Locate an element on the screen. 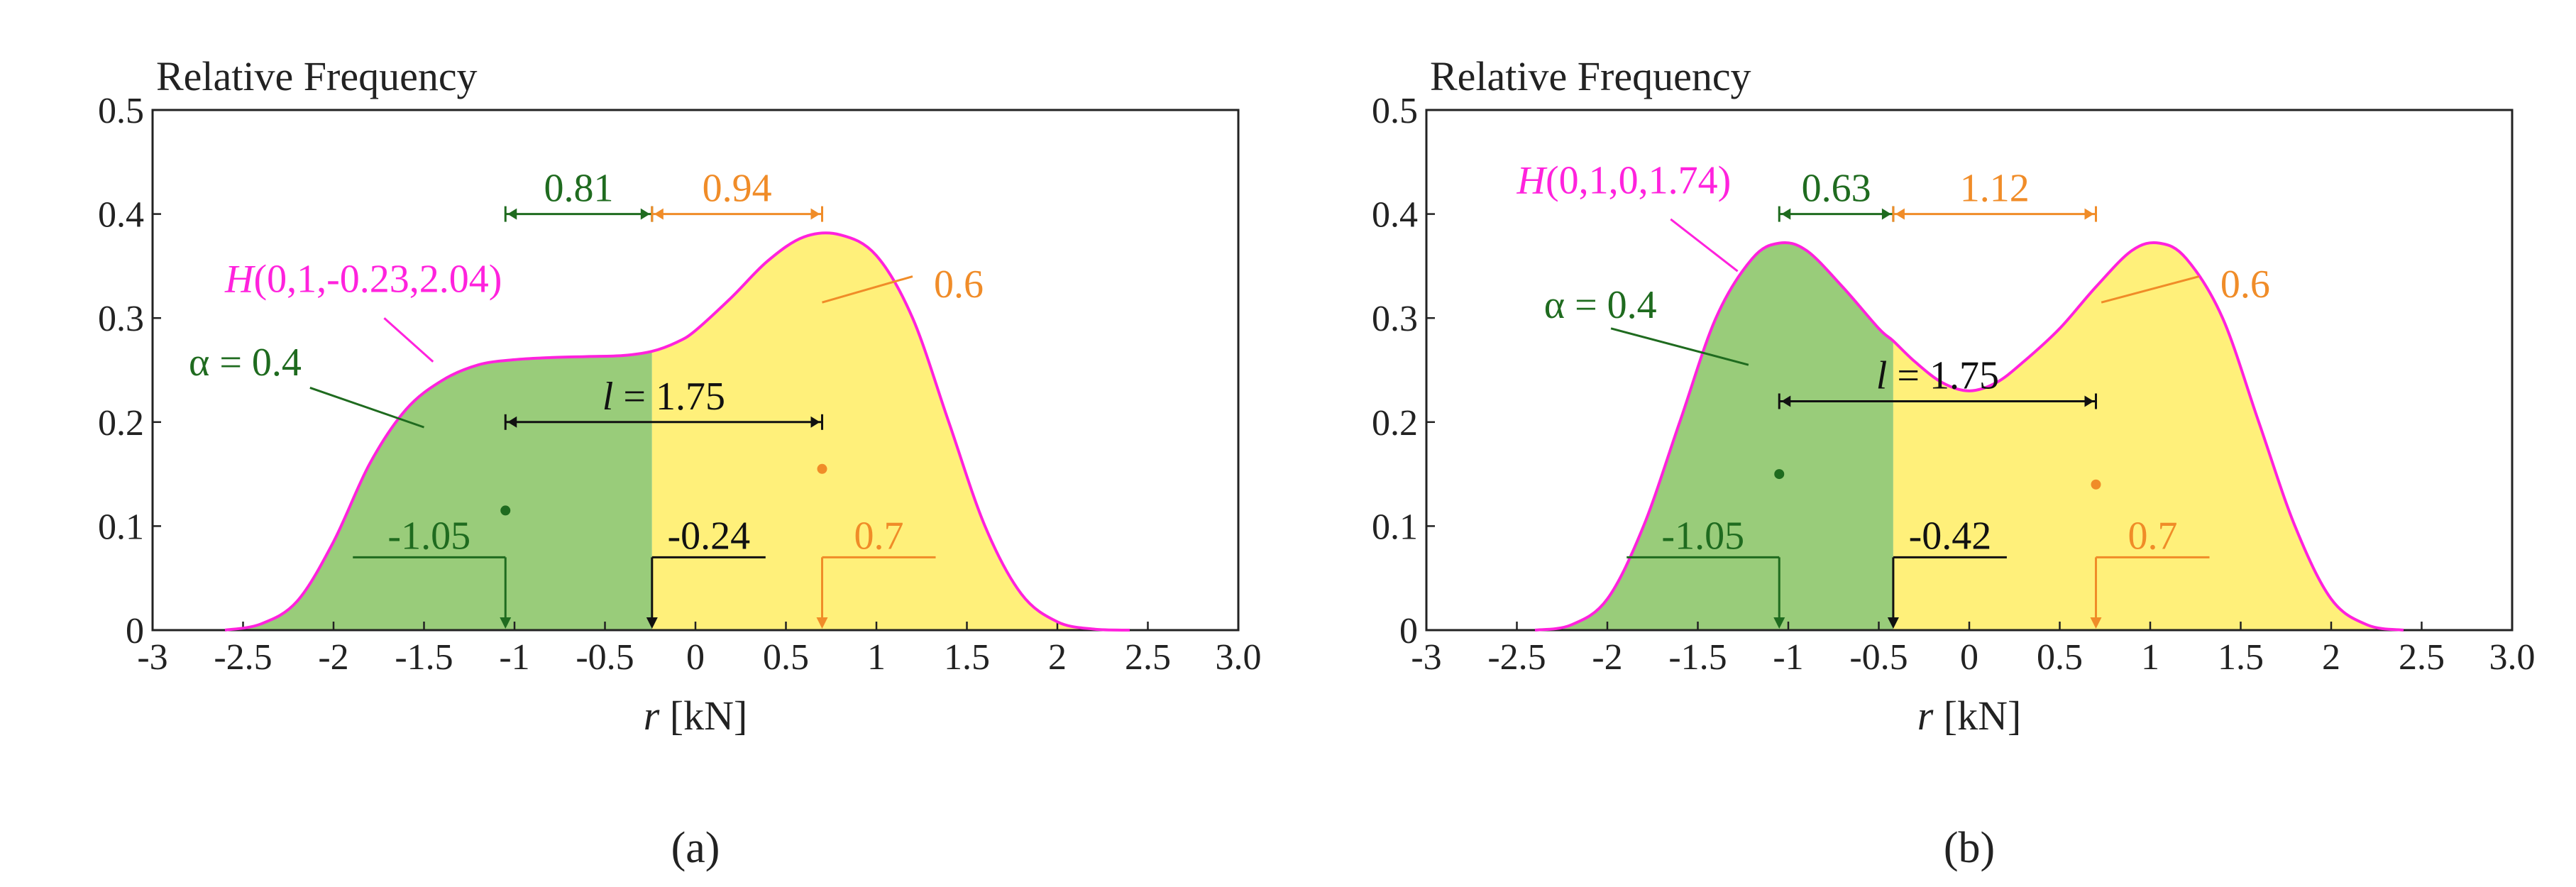 Image resolution: width=2576 pixels, height=887 pixels. density-curve is located at coordinates (1969, 437).